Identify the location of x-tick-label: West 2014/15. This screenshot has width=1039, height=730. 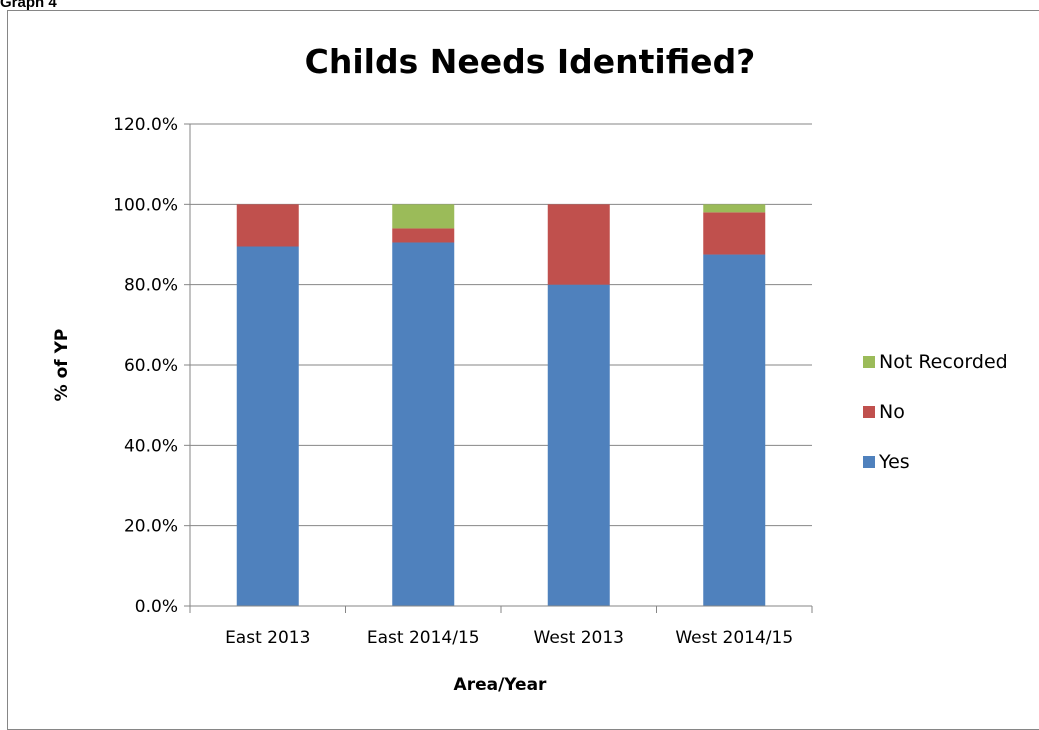
(734, 638).